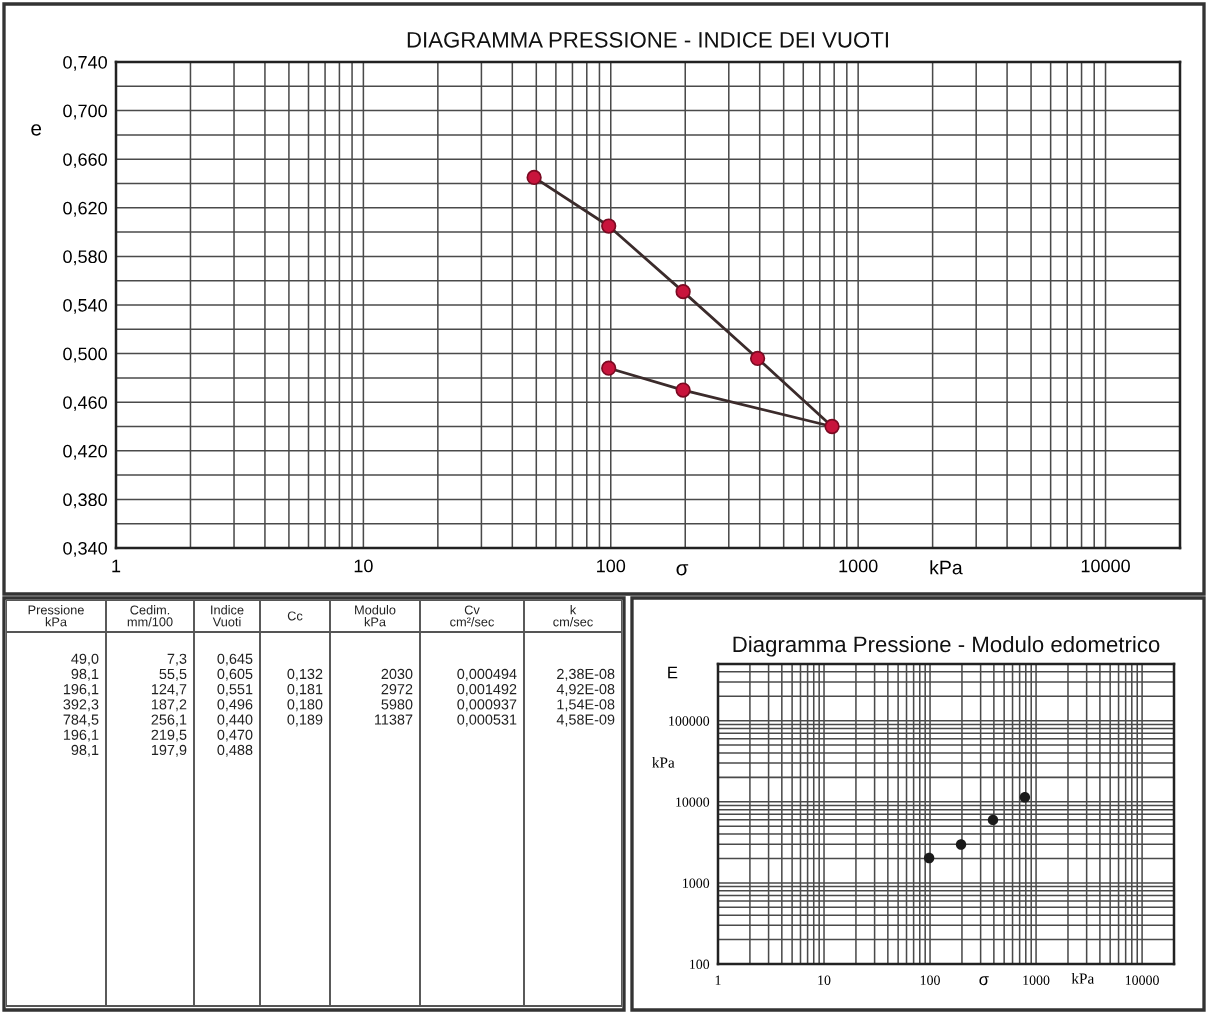 This screenshot has width=1208, height=1012. I want to click on y-tick-label: 0,380, so click(85, 501).